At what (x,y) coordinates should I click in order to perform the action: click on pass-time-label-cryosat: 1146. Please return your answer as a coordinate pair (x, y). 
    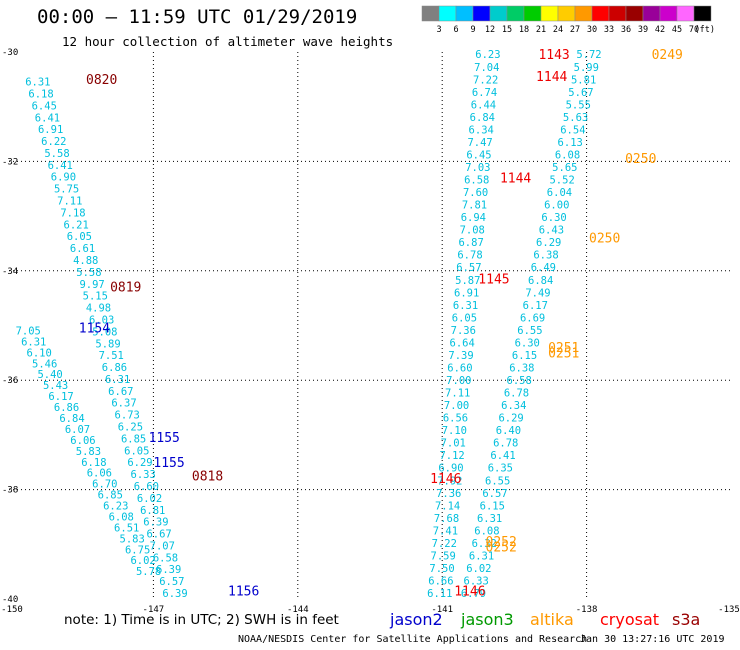
    Looking at the image, I should click on (445, 479).